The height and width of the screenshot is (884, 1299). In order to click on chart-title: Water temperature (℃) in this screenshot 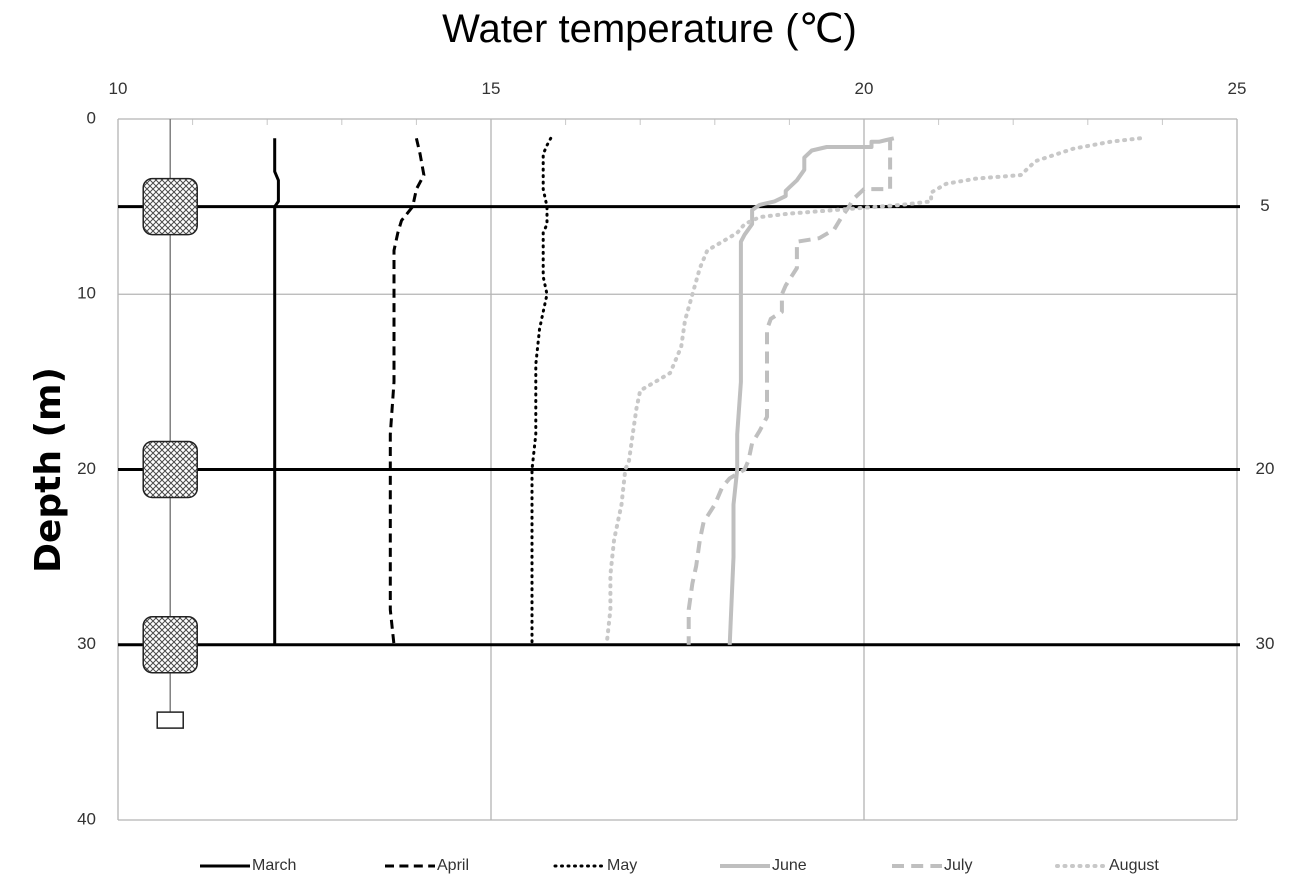, I will do `click(649, 29)`.